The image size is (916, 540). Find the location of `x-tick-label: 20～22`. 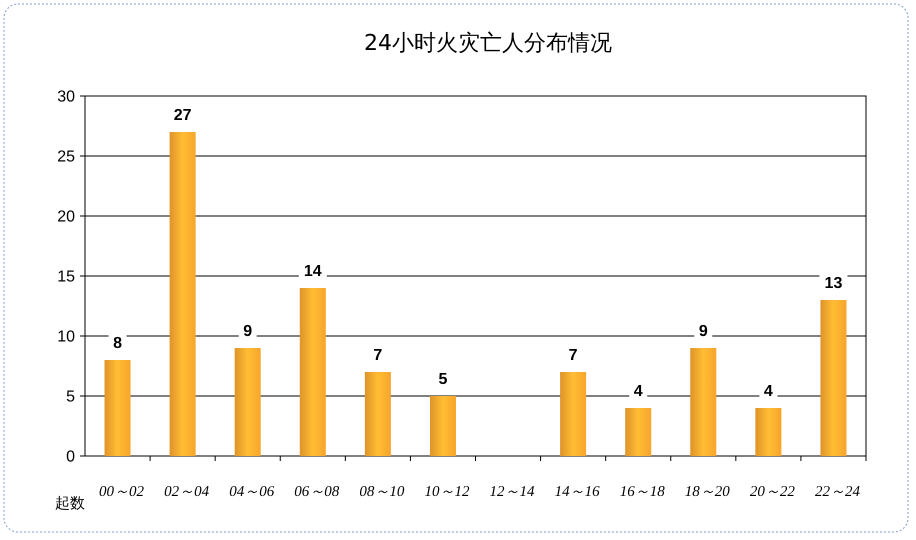

x-tick-label: 20～22 is located at coordinates (773, 492).